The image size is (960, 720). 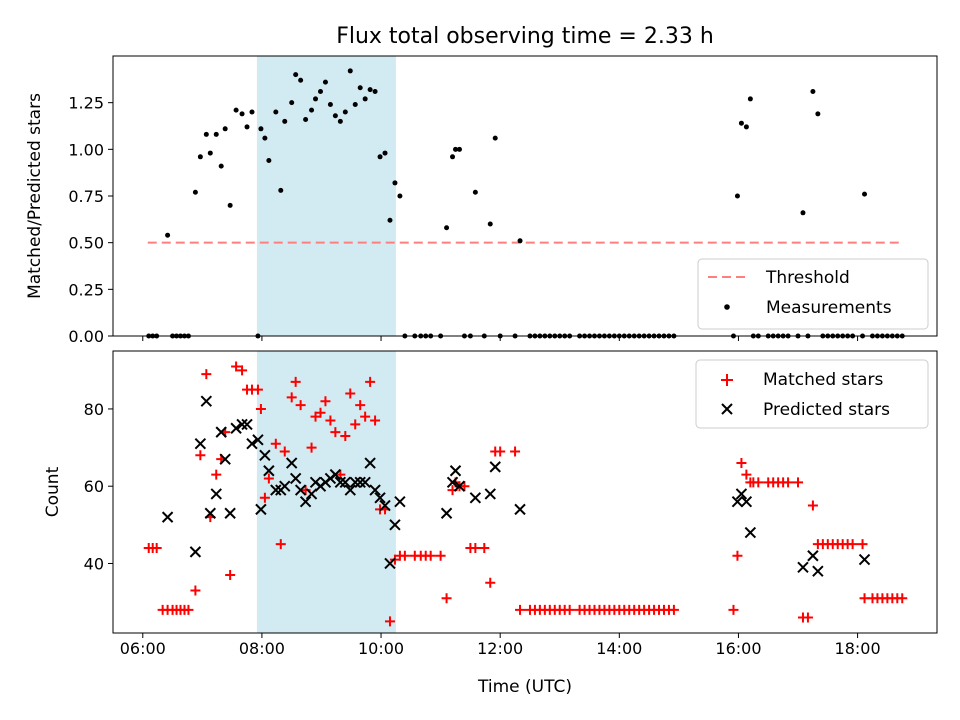 What do you see at coordinates (35, 196) in the screenshot?
I see `top-y-axis-label: Matched/Predicted stars` at bounding box center [35, 196].